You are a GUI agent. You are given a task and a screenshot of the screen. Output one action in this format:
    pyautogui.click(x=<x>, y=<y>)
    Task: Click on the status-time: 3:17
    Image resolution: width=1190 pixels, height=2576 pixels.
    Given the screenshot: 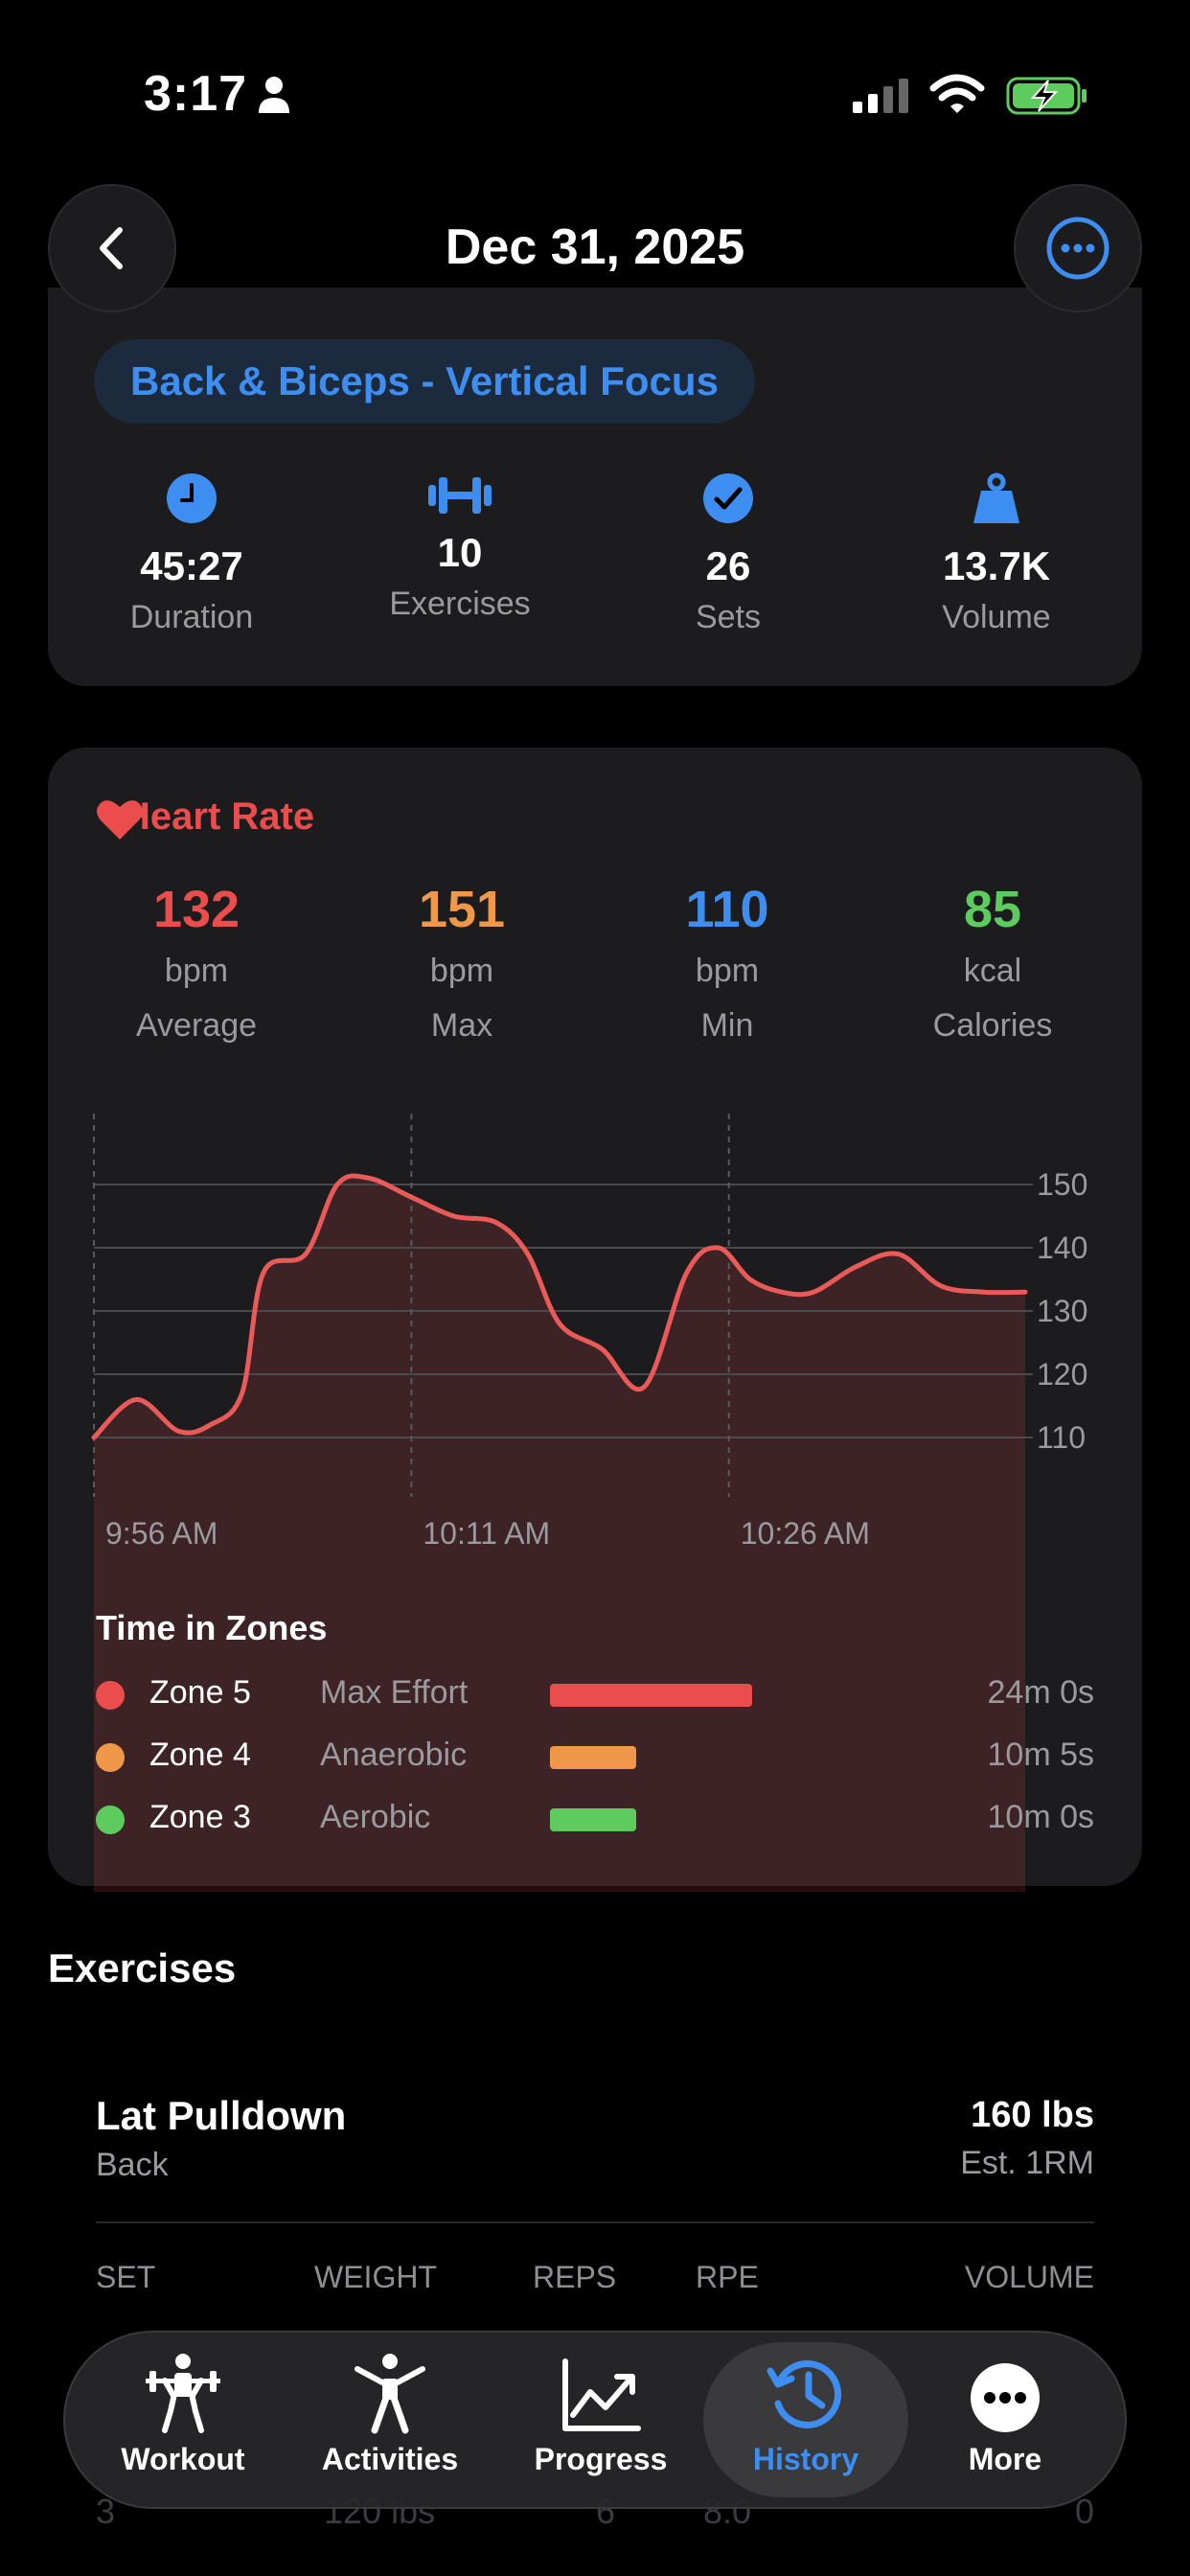 What is the action you would take?
    pyautogui.click(x=196, y=94)
    